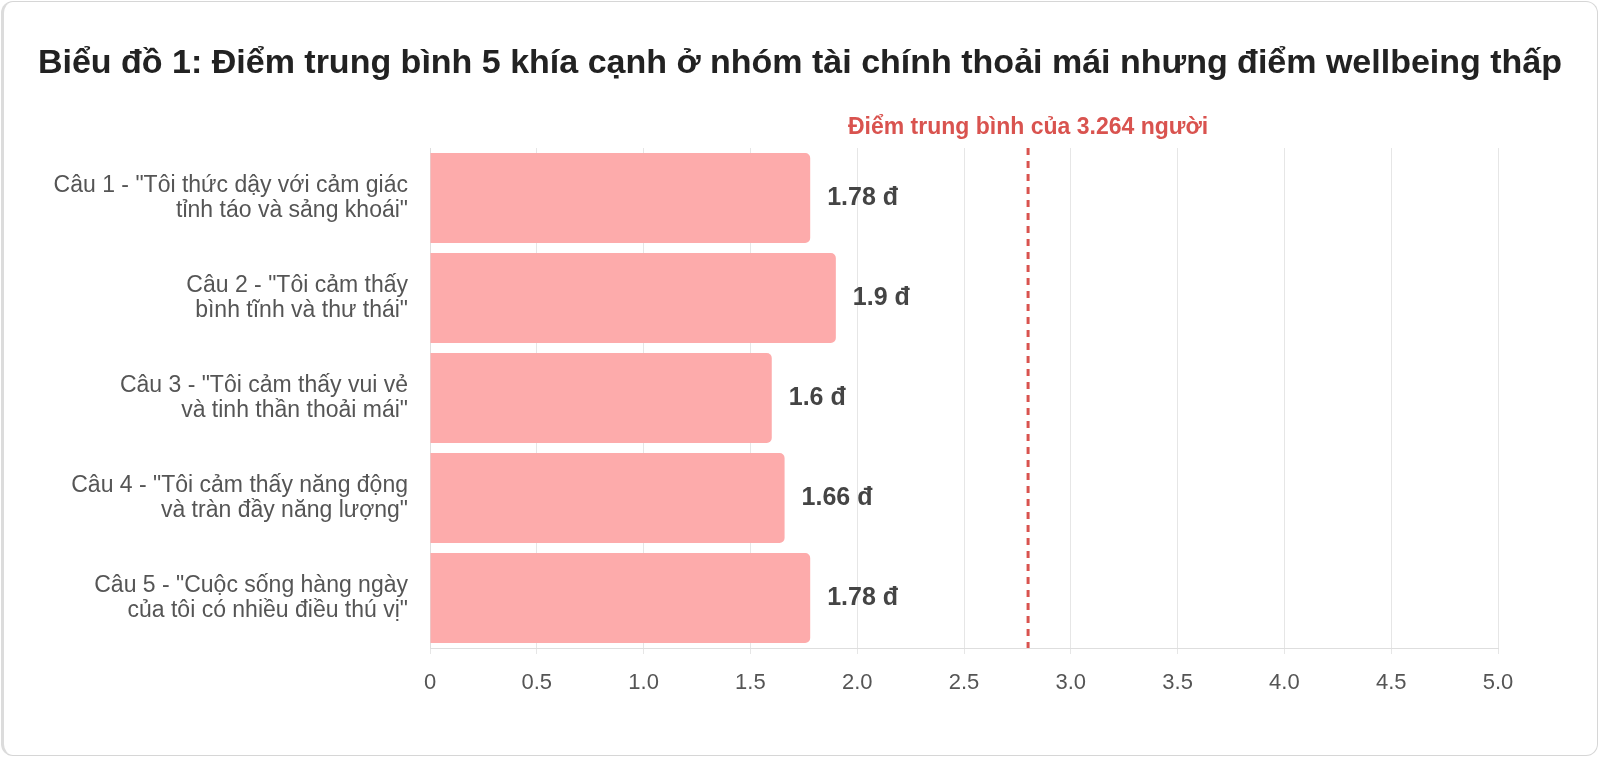 Image resolution: width=1600 pixels, height=758 pixels. What do you see at coordinates (750, 682) in the screenshot?
I see `x-tick-label: 1.5` at bounding box center [750, 682].